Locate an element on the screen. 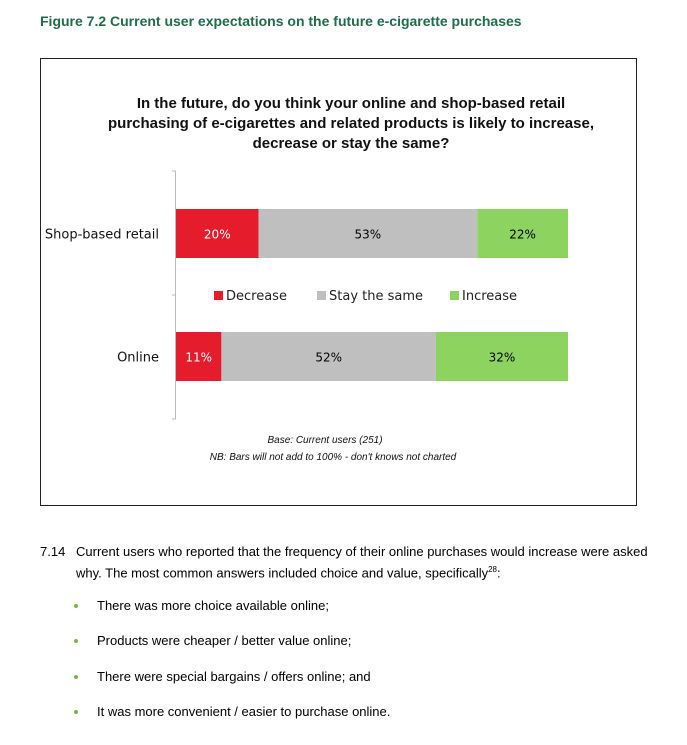 The image size is (687, 745). data-label: 32% is located at coordinates (502, 358).